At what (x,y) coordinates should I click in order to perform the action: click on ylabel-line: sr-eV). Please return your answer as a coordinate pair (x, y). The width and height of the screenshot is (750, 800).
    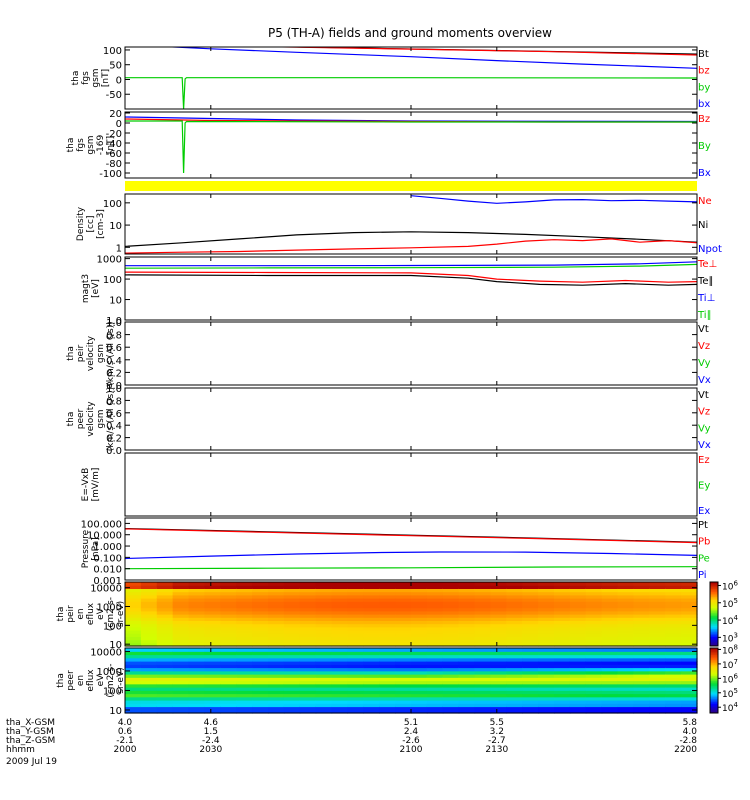
    Looking at the image, I should click on (121, 680).